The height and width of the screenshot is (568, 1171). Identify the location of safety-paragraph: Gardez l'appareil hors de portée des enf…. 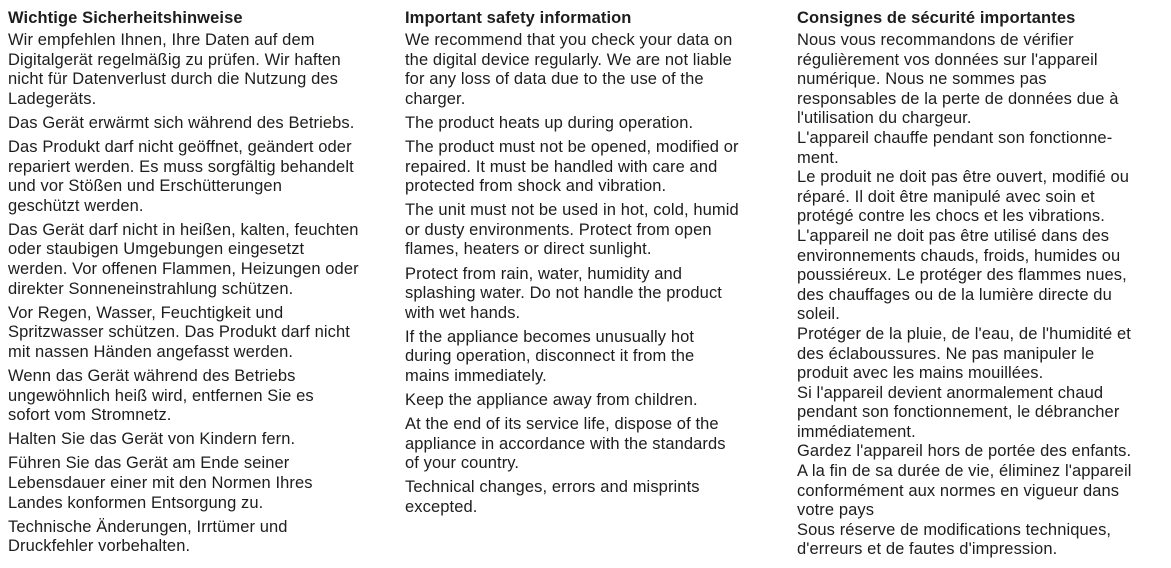
(964, 451).